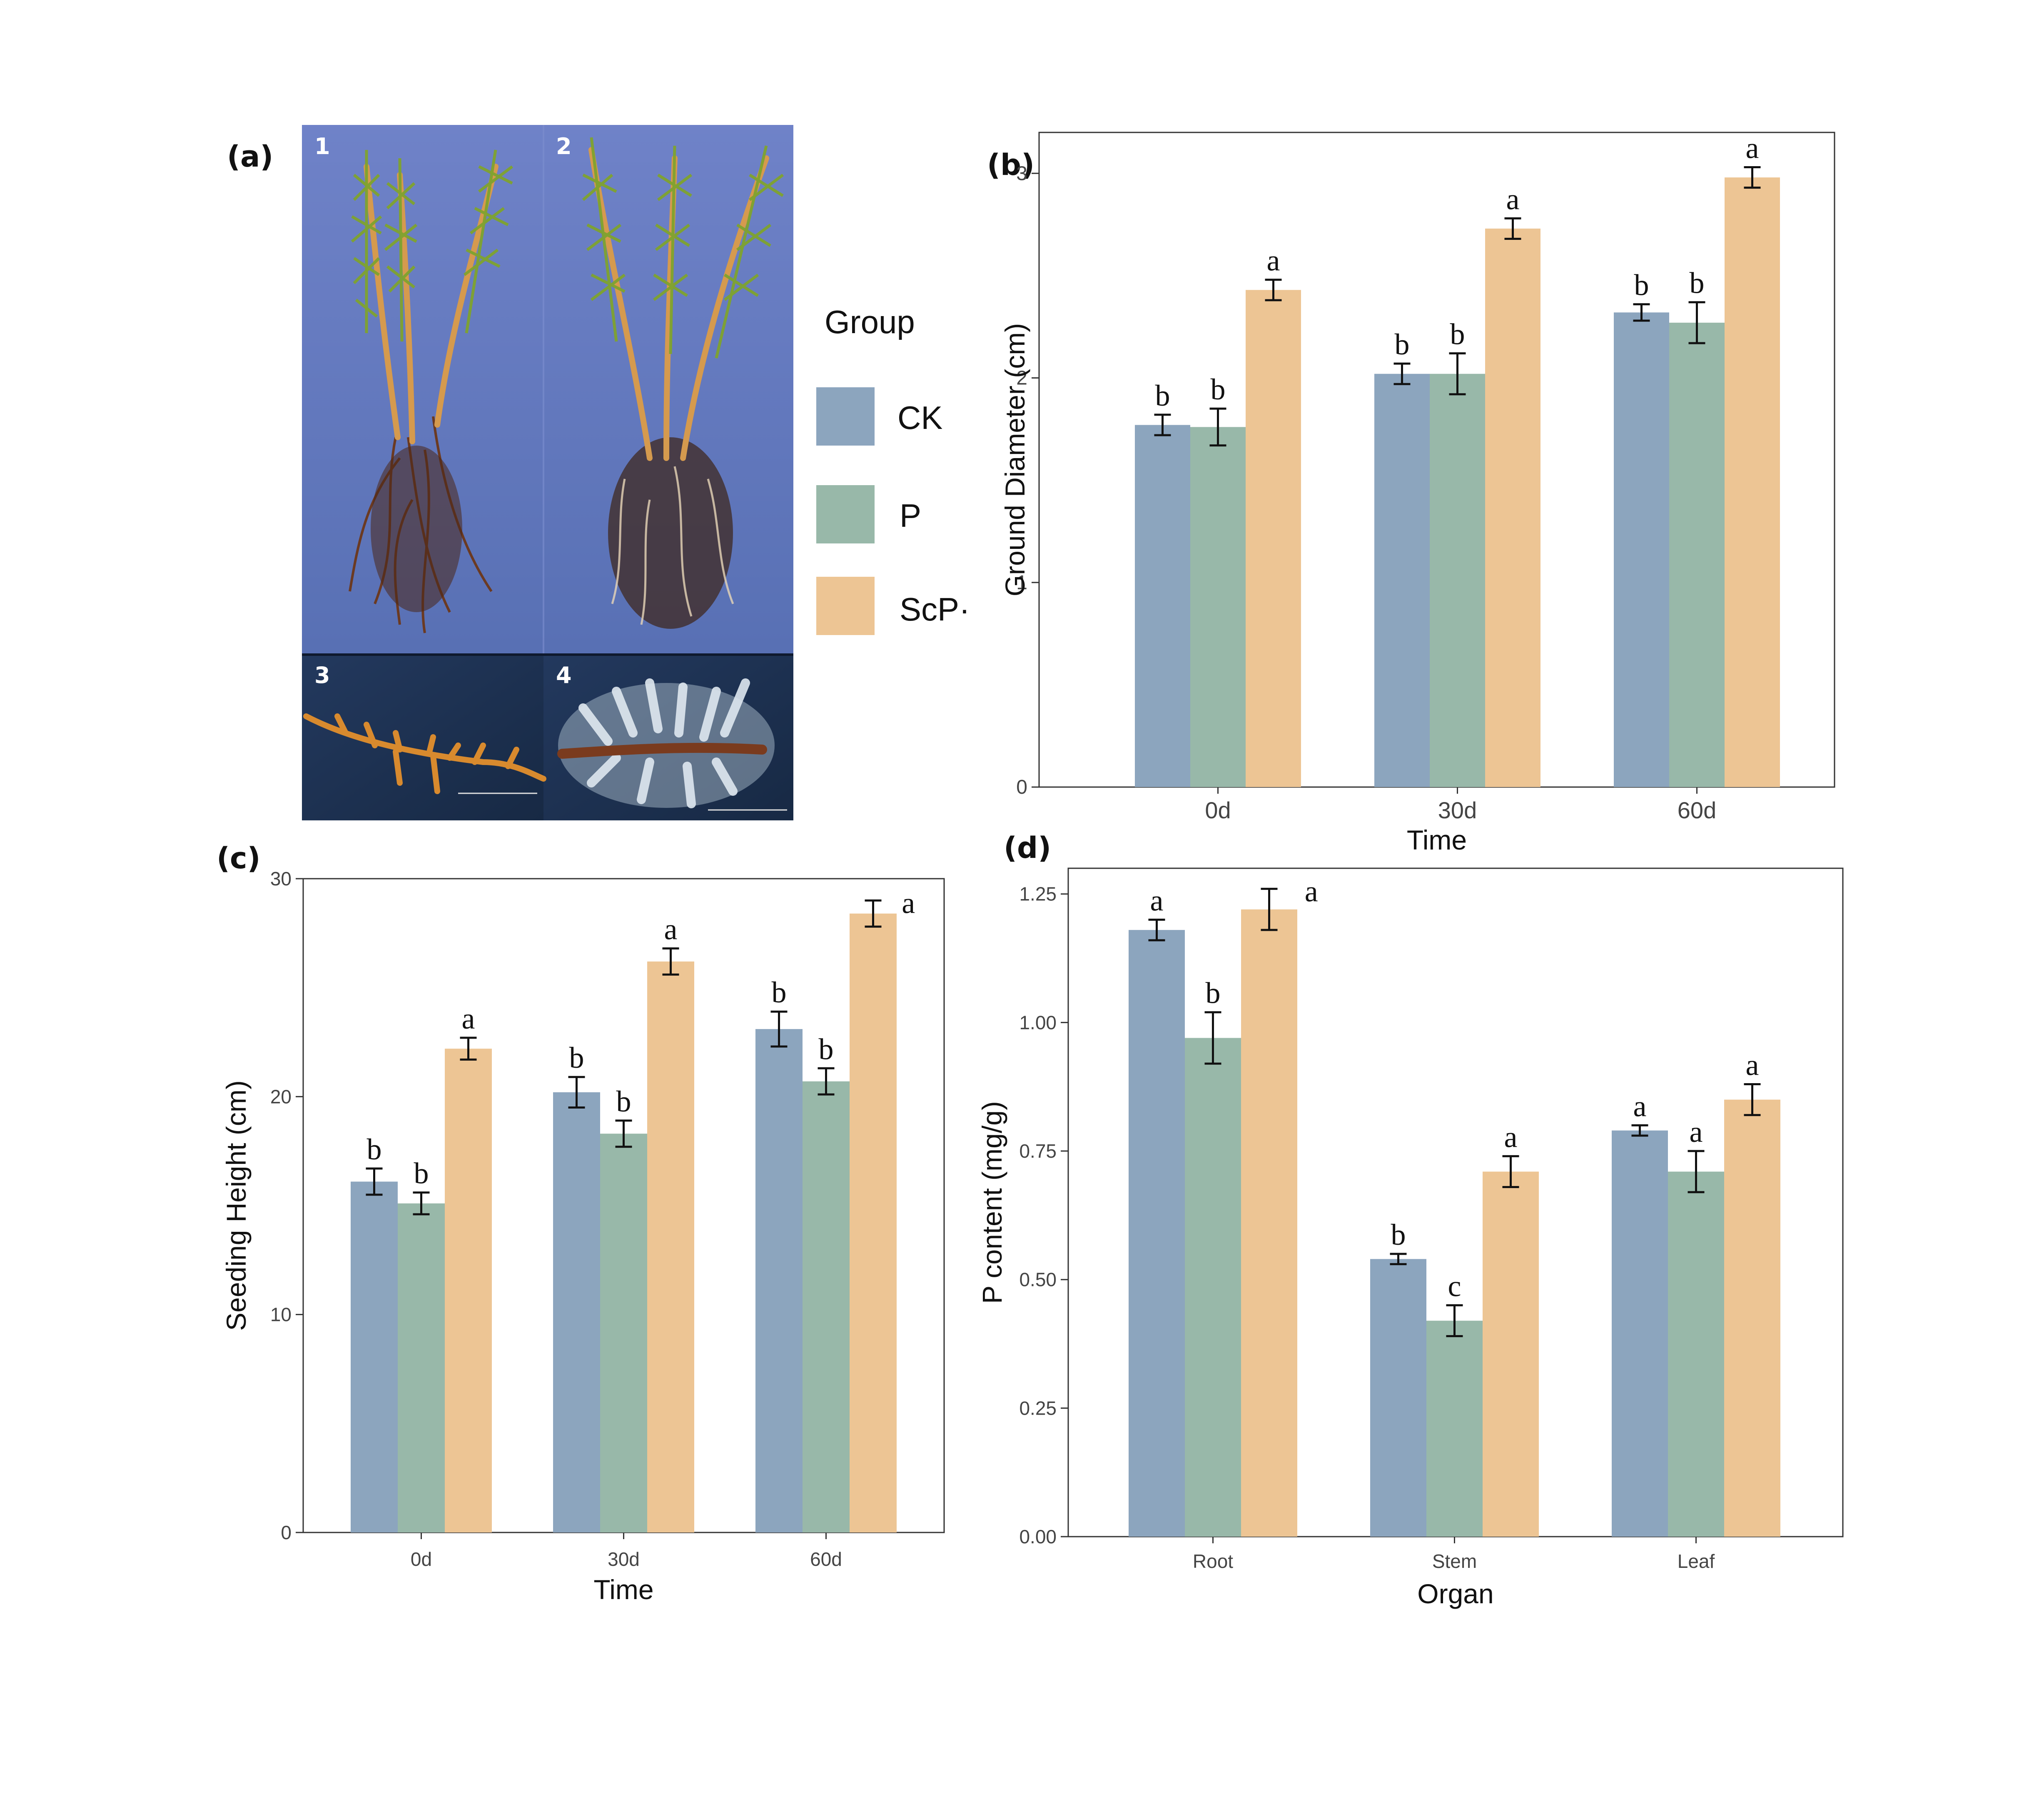  I want to click on legend-label-p: P, so click(910, 515).